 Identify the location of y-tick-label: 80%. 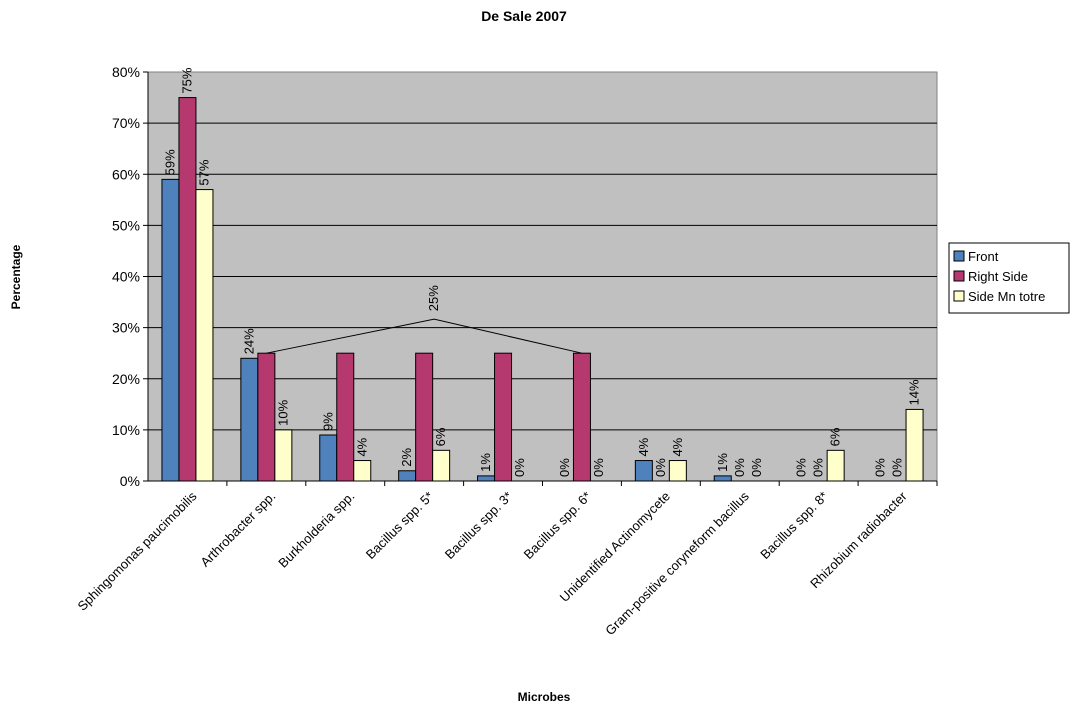
(126, 72).